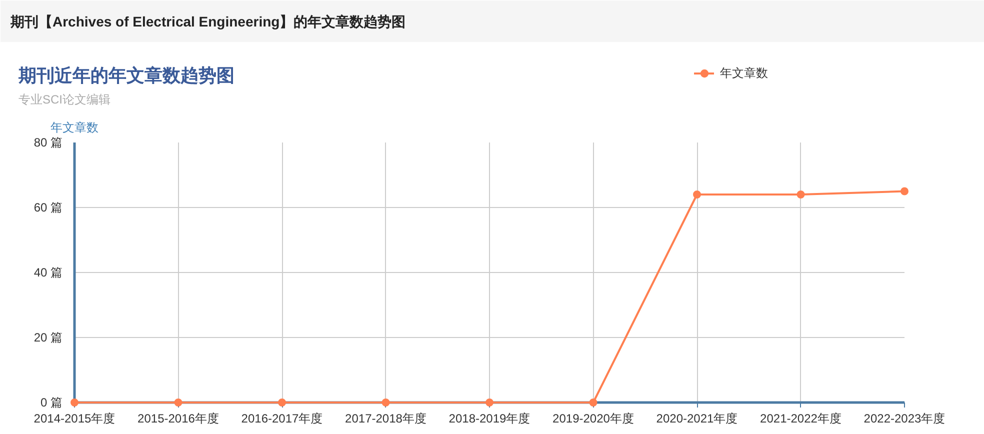  Describe the element at coordinates (801, 419) in the screenshot. I see `x-tick-label: 2021-2022年度` at that location.